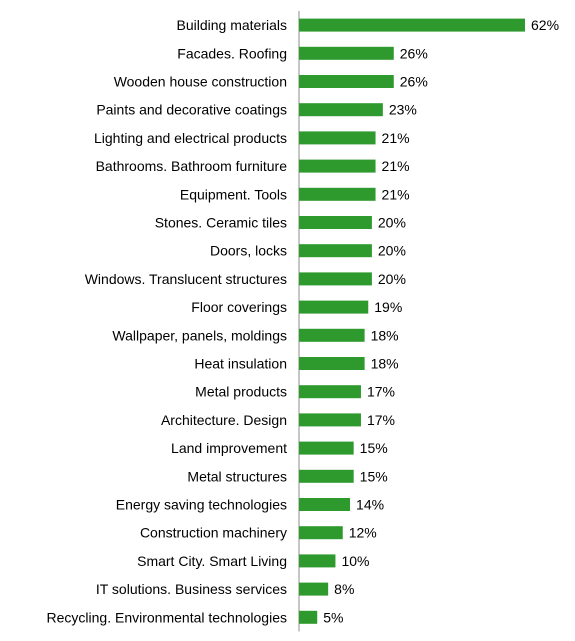  I want to click on value-label: 8%, so click(344, 589).